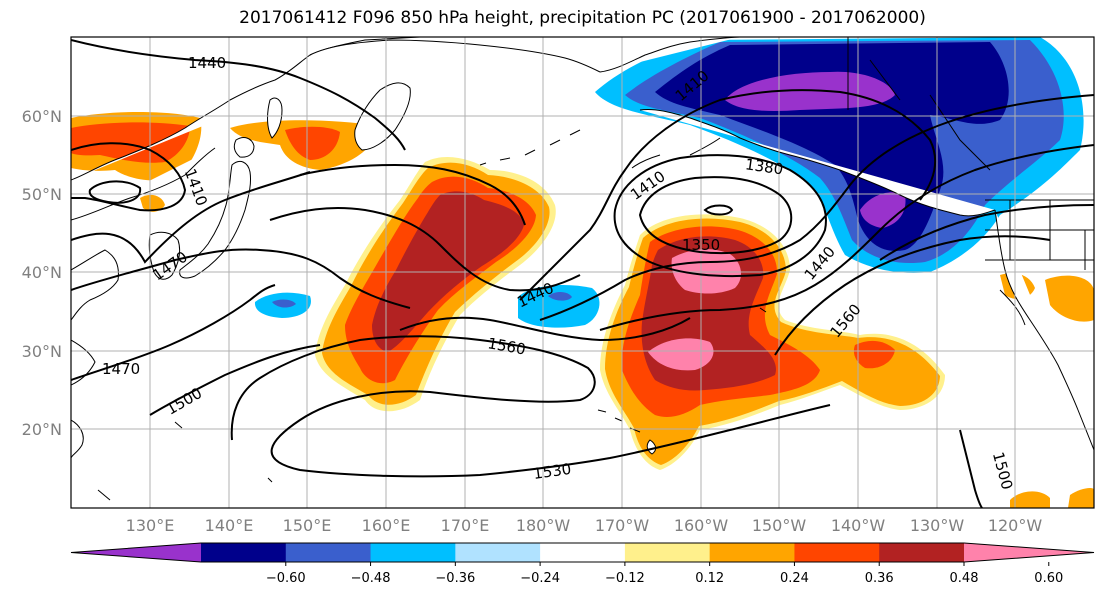 This screenshot has height=601, width=1105. I want to click on lon-label: 140°W, so click(858, 525).